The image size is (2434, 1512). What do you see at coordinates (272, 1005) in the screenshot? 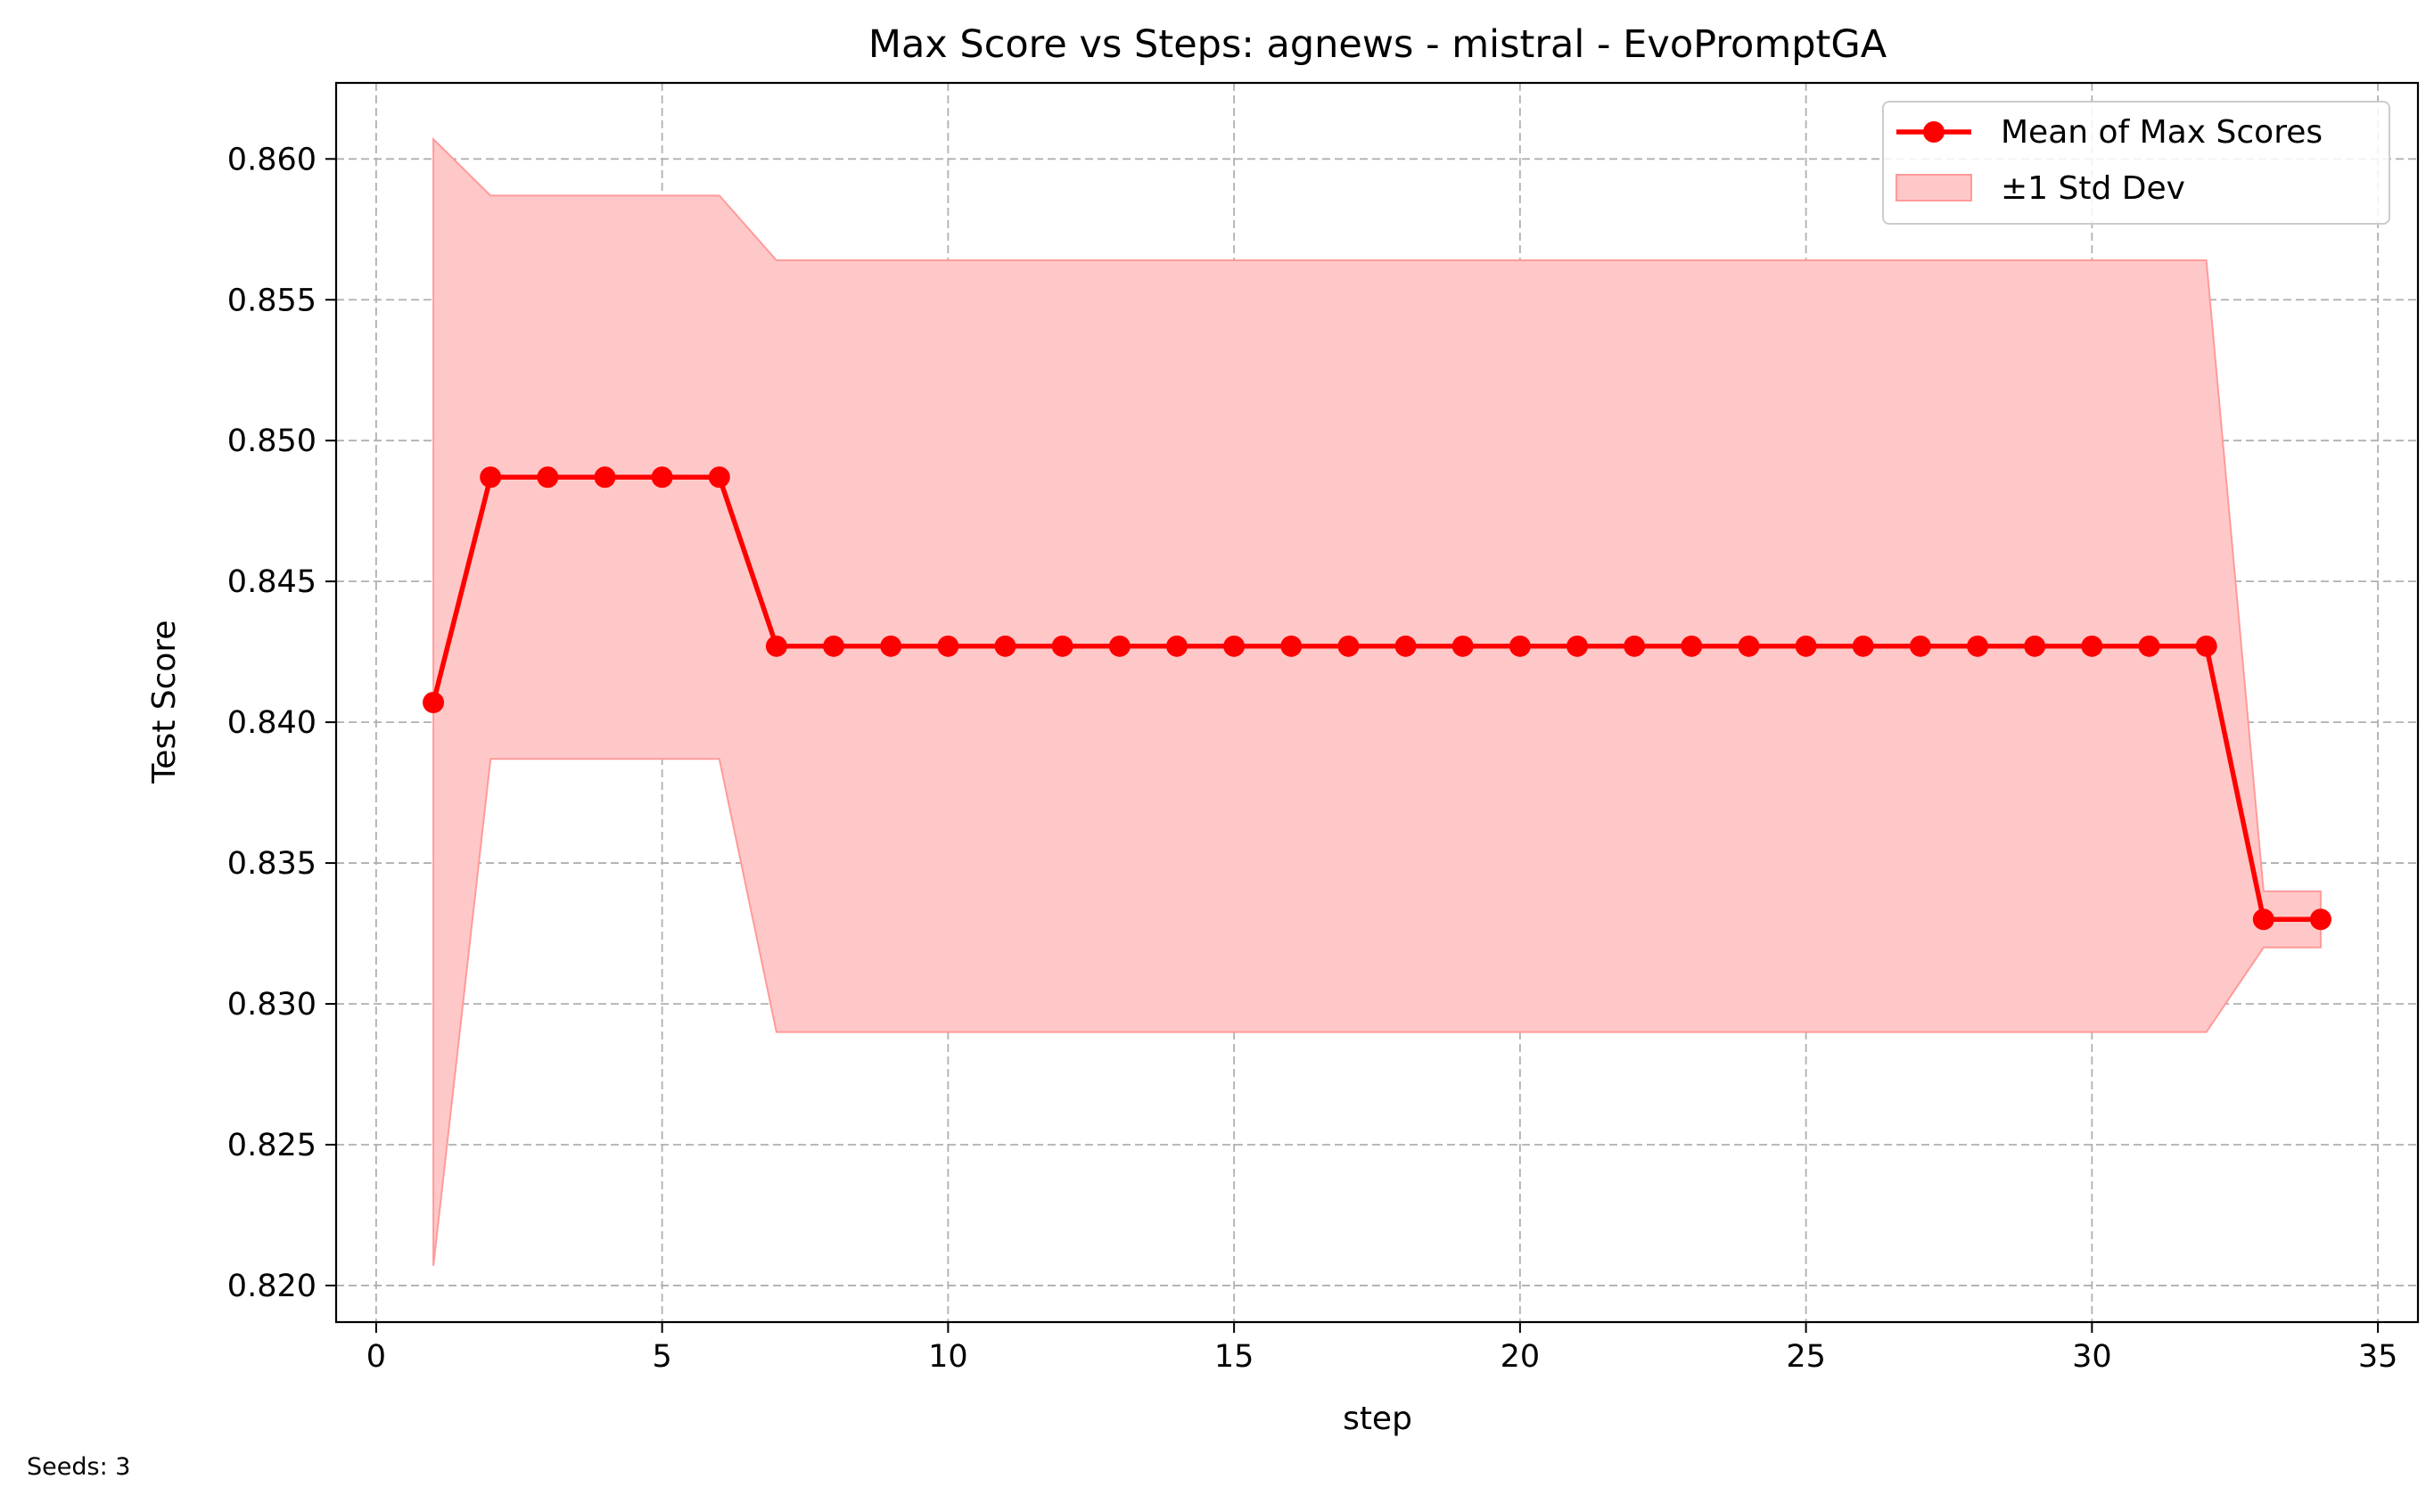
I see `y-tick-label: 0.830` at bounding box center [272, 1005].